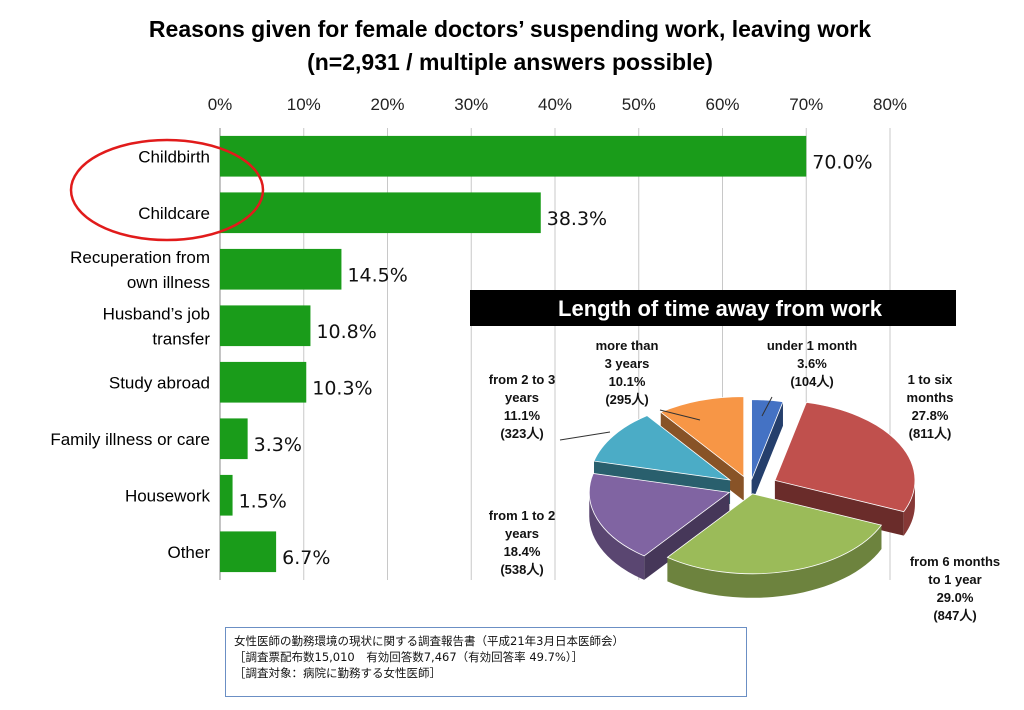  Describe the element at coordinates (377, 275) in the screenshot. I see `data-label: 14.5%` at that location.